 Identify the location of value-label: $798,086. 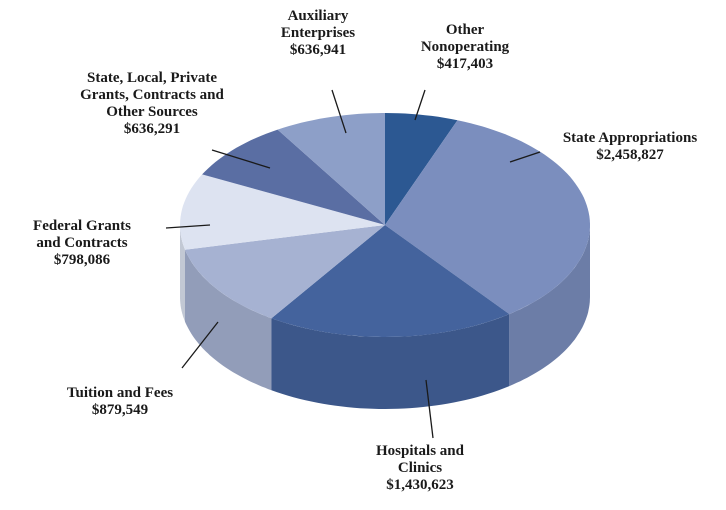
(82, 260).